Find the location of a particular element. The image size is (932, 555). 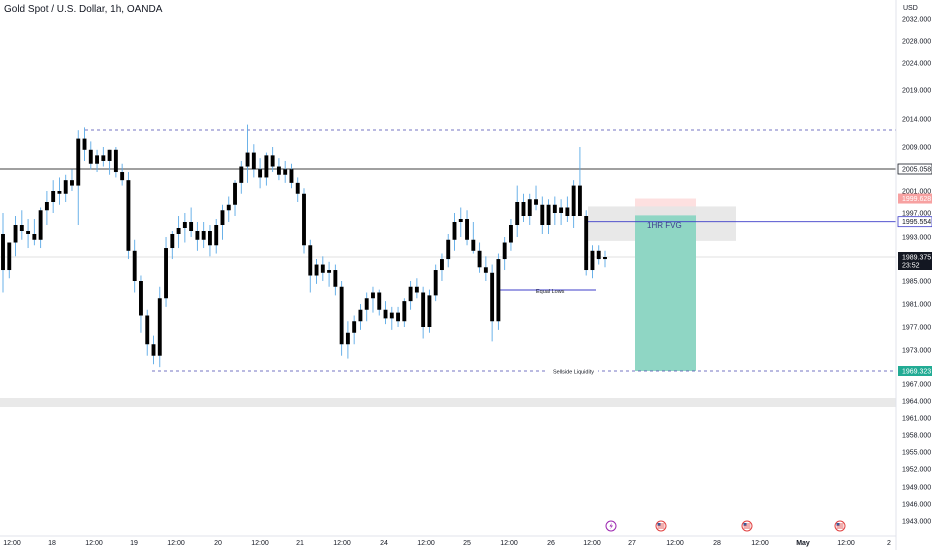

chart-title: Gold Spot / U.S. Dollar, 1h, OANDA is located at coordinates (83, 9).